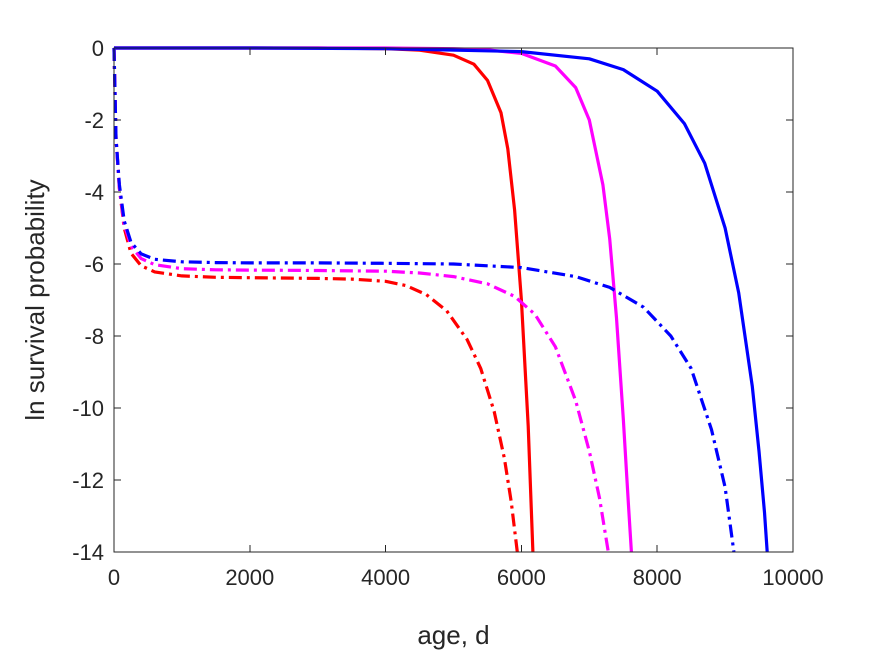 The width and height of the screenshot is (875, 656). I want to click on y-tick-label: -12, so click(88, 480).